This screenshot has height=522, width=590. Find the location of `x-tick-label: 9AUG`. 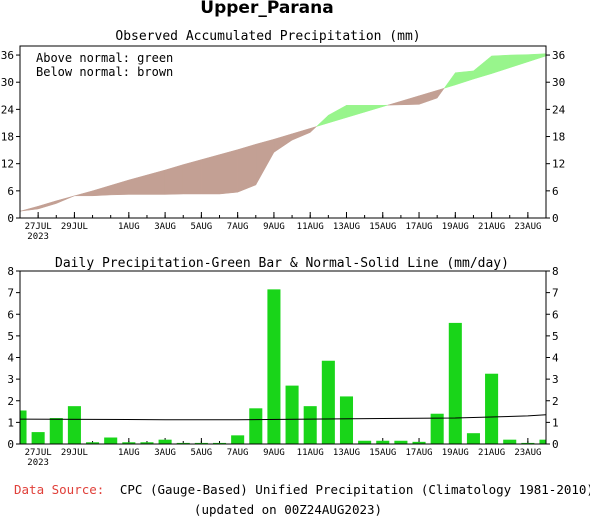

x-tick-label: 9AUG is located at coordinates (274, 227).